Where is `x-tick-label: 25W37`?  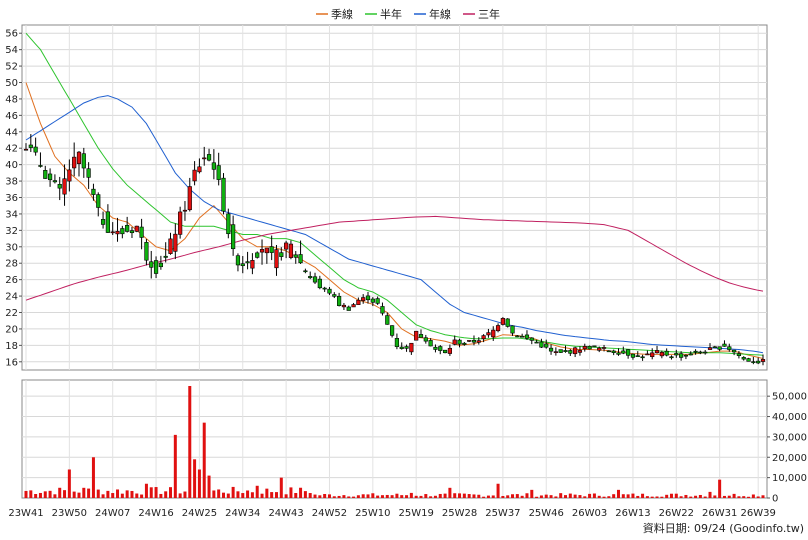
x-tick-label: 25W37 is located at coordinates (502, 513).